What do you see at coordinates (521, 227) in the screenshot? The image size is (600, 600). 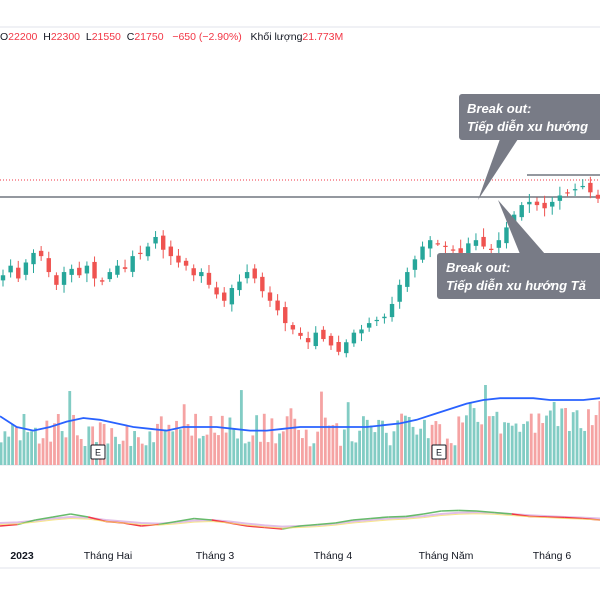 I see `callout-2-pointer` at bounding box center [521, 227].